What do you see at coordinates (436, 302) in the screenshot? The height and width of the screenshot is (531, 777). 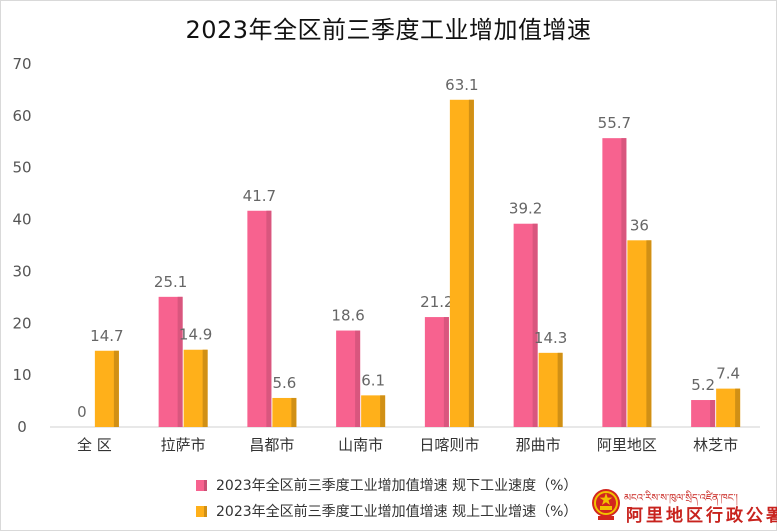 I see `data-label: 21.2` at bounding box center [436, 302].